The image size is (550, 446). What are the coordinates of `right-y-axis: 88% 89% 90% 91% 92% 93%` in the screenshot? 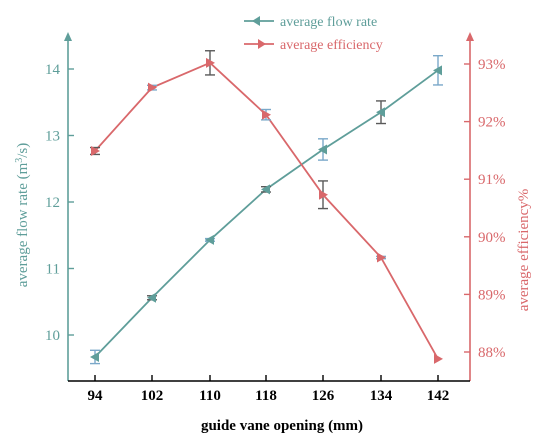 It's located at (485, 209).